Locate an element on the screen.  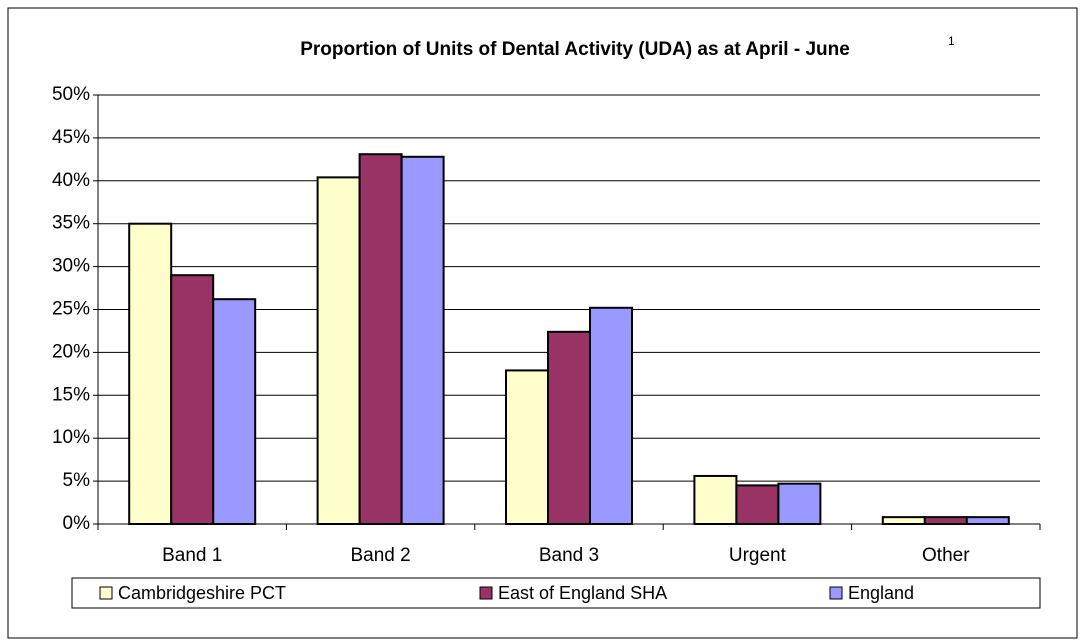
y-tick-label: 0% is located at coordinates (77, 523).